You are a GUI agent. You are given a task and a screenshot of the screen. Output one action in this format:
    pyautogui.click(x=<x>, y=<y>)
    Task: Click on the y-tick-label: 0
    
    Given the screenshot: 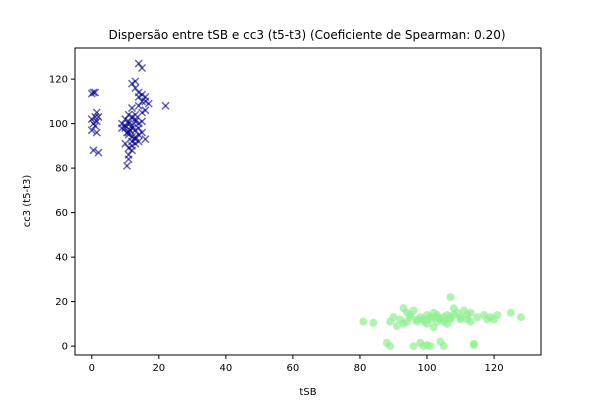 What is the action you would take?
    pyautogui.click(x=65, y=347)
    